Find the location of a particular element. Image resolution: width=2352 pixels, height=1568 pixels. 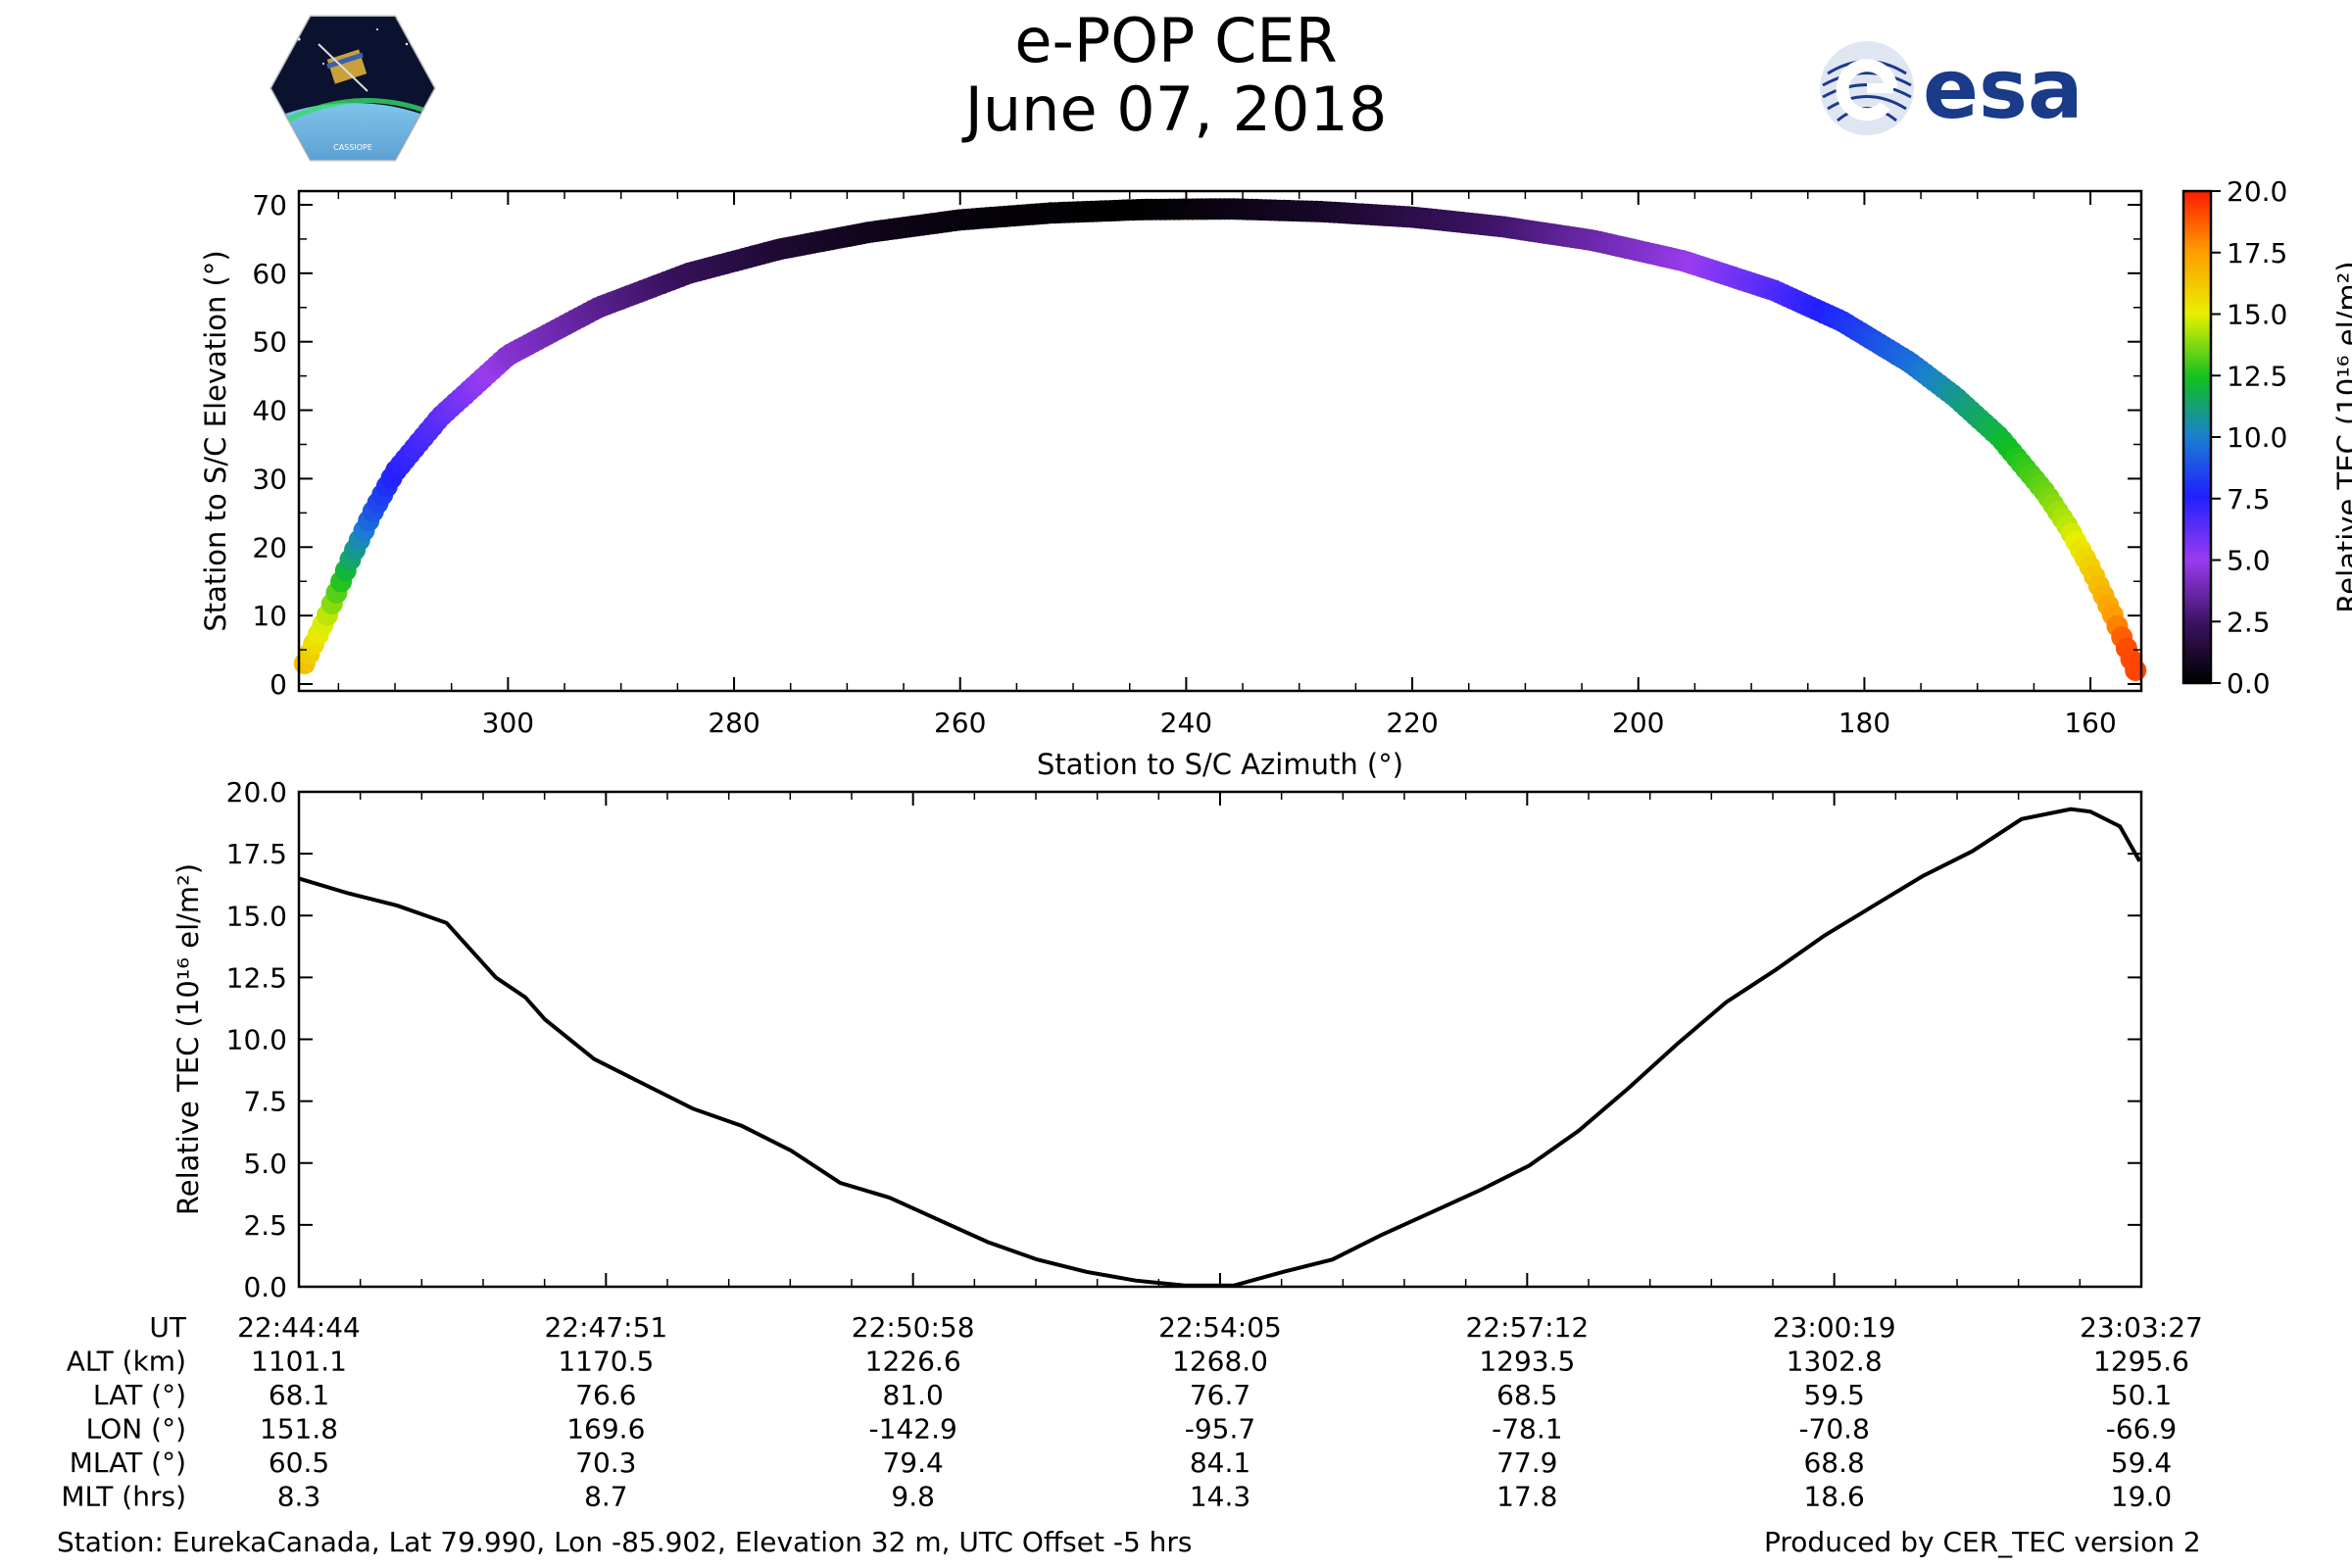

ephemeris-cell: 169.6 is located at coordinates (605, 1429).